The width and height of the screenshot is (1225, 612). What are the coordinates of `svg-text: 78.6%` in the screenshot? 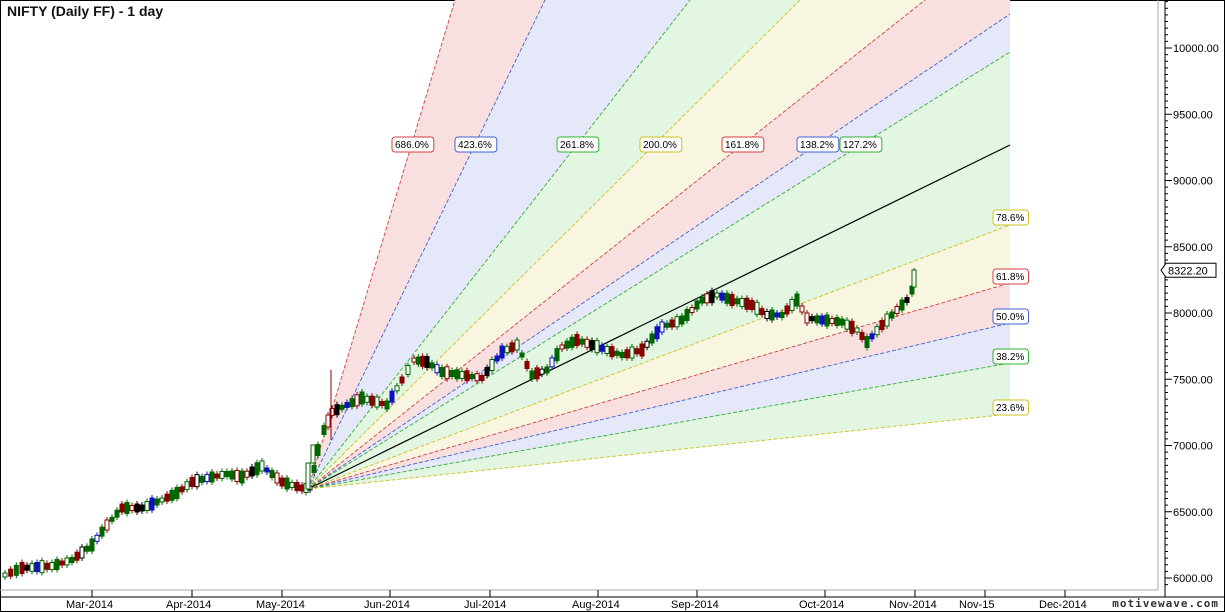 It's located at (1010, 218).